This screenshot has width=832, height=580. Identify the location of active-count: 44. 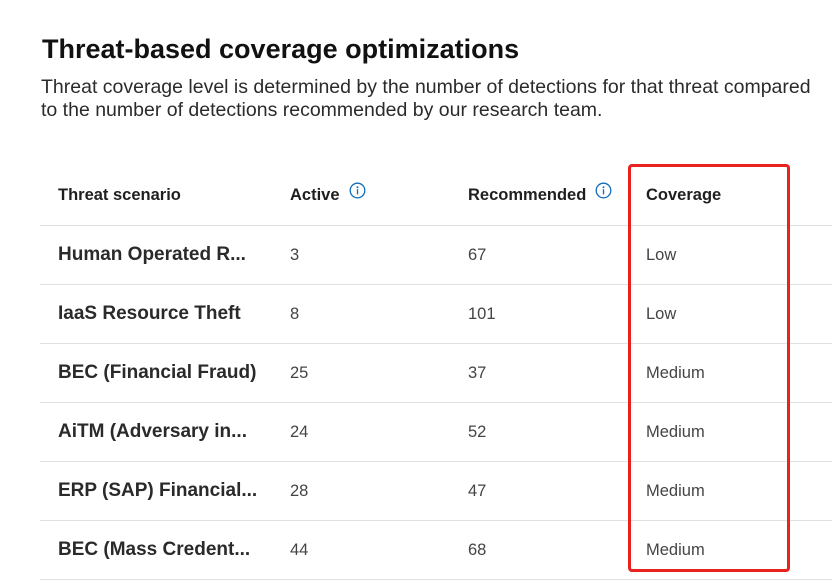
(299, 549).